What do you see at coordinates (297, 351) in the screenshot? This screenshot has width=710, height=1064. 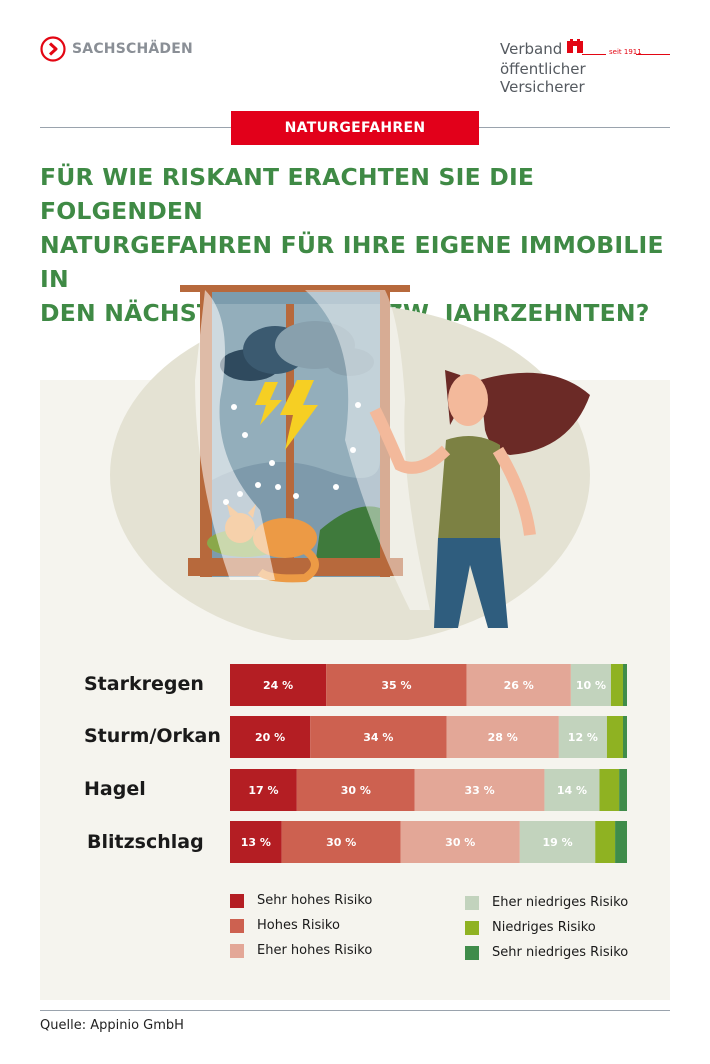 I see `storm-cloud-icon` at bounding box center [297, 351].